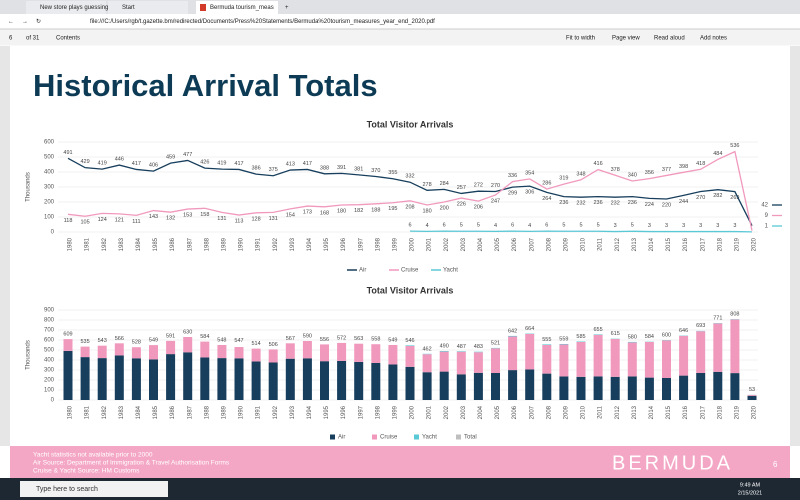 This screenshot has height=500, width=800. What do you see at coordinates (68, 221) in the screenshot?
I see `data-label: 118` at bounding box center [68, 221].